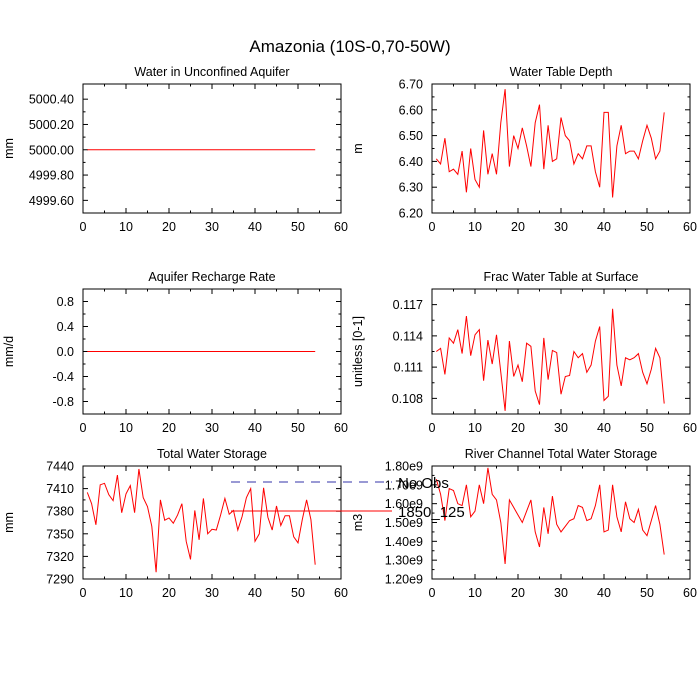 The image size is (700, 700). I want to click on y-tick-label: 4999.60, so click(51, 201).